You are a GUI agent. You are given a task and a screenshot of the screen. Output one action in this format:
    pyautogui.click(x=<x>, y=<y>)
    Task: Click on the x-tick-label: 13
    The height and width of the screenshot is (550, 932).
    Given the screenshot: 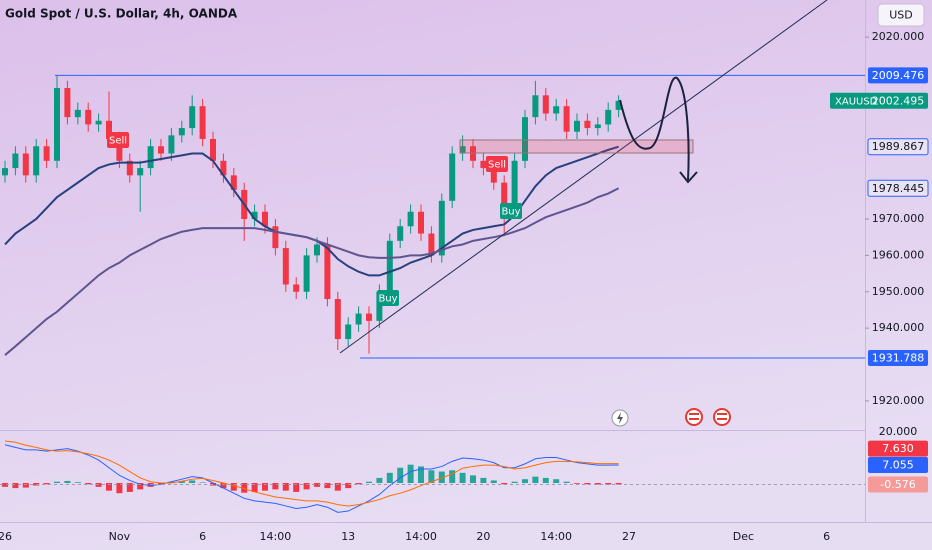 What is the action you would take?
    pyautogui.click(x=348, y=536)
    